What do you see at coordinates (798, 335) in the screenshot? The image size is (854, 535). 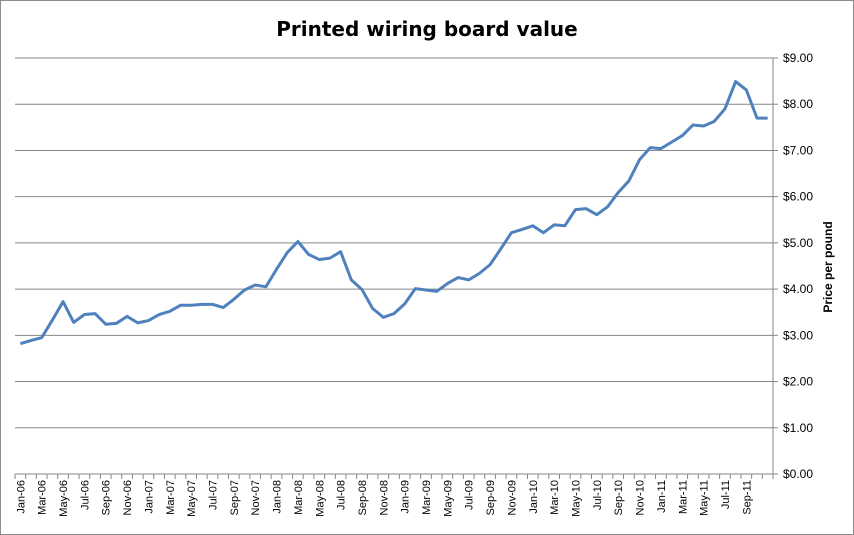 I see `y-tick-label: $3.00` at bounding box center [798, 335].